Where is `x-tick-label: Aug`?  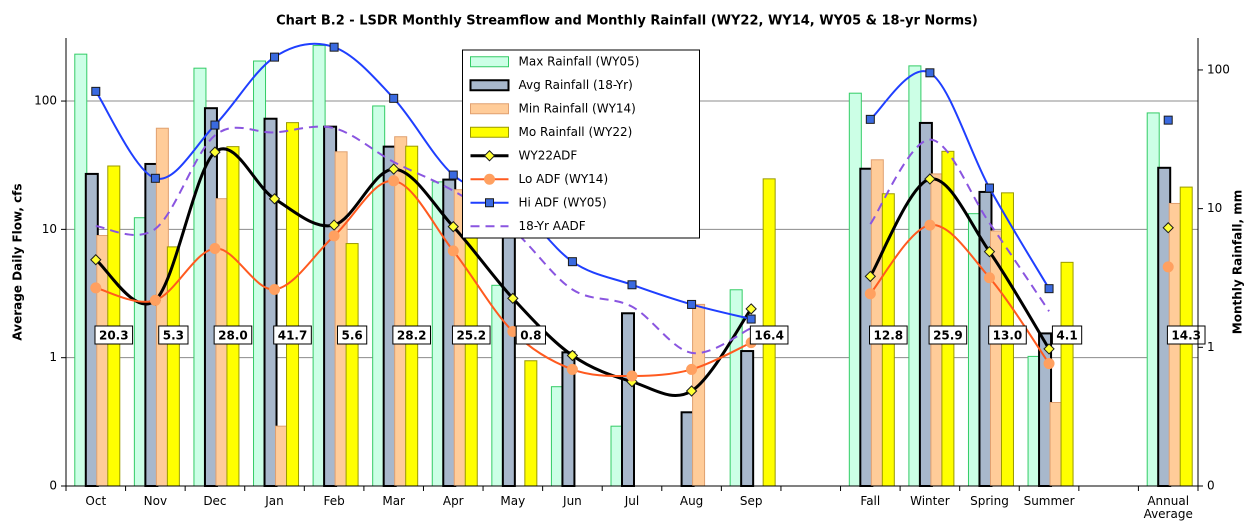
x-tick-label: Aug is located at coordinates (691, 501).